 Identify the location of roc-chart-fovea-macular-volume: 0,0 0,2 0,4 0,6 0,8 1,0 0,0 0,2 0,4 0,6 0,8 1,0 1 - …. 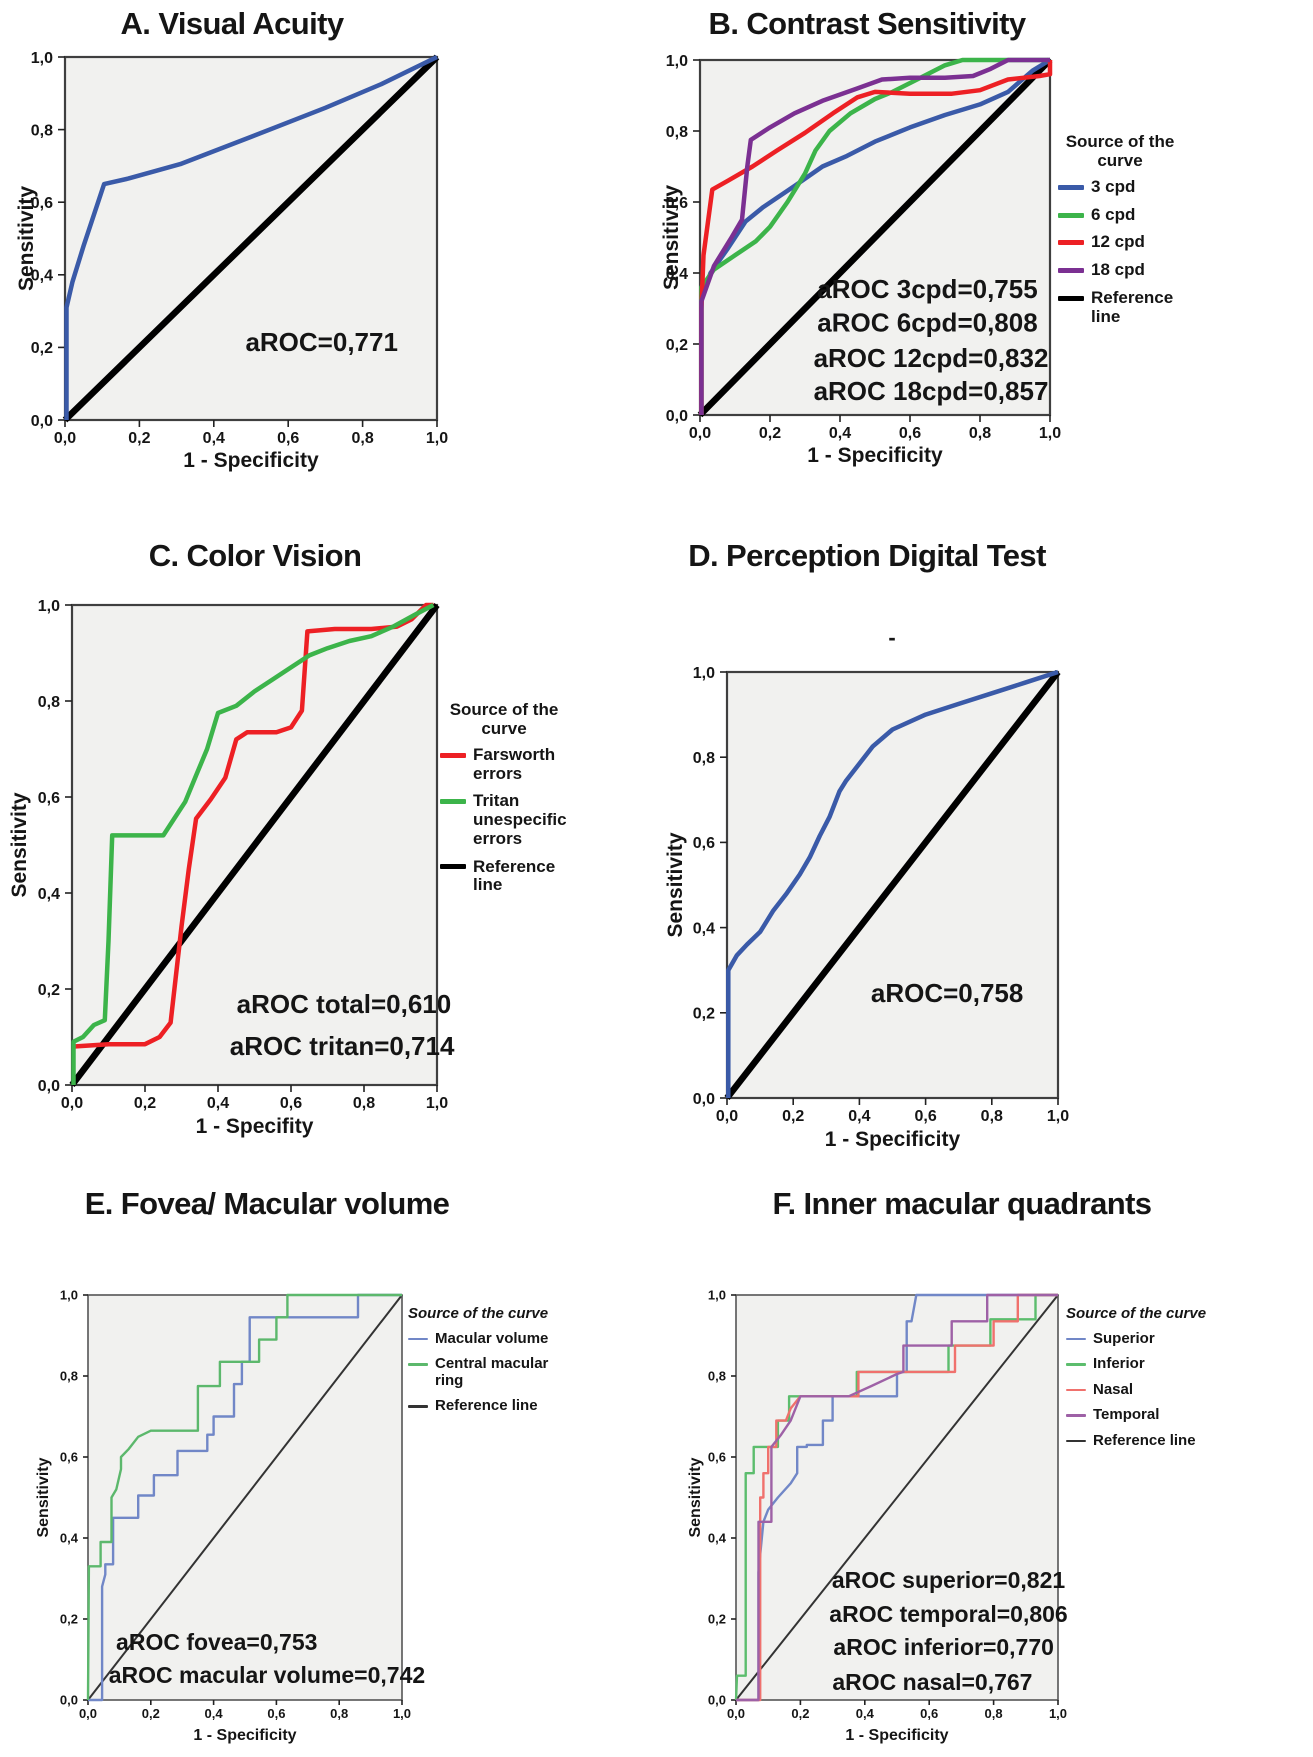
(230, 1516).